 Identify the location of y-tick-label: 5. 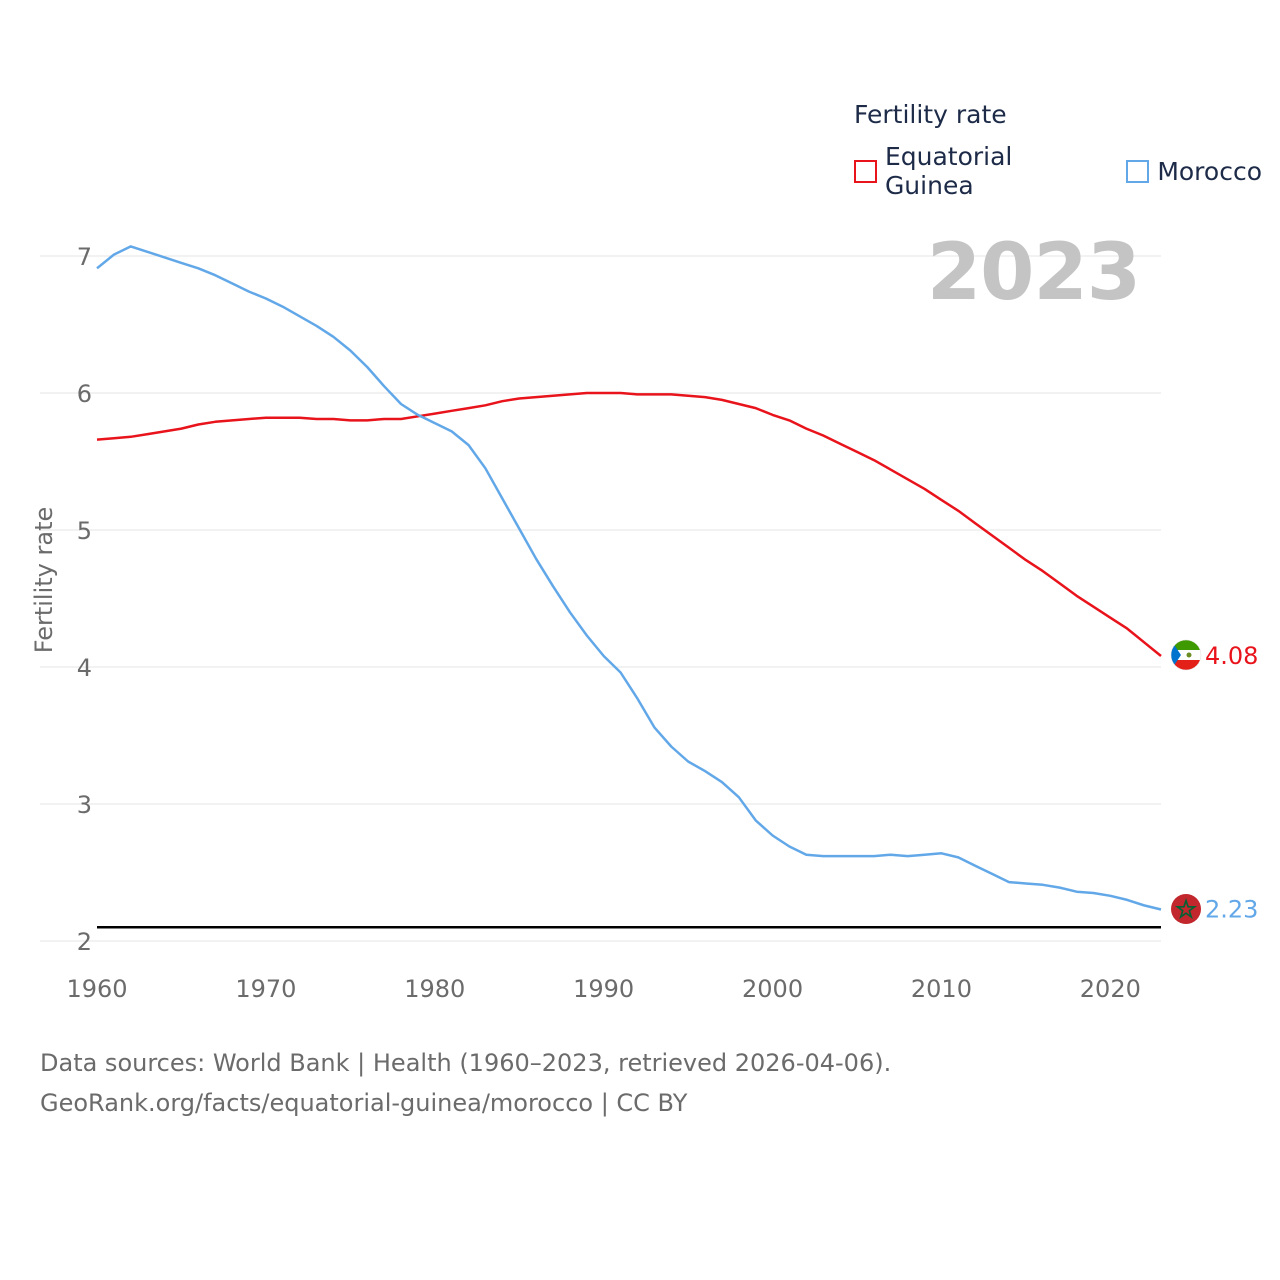
(84, 531).